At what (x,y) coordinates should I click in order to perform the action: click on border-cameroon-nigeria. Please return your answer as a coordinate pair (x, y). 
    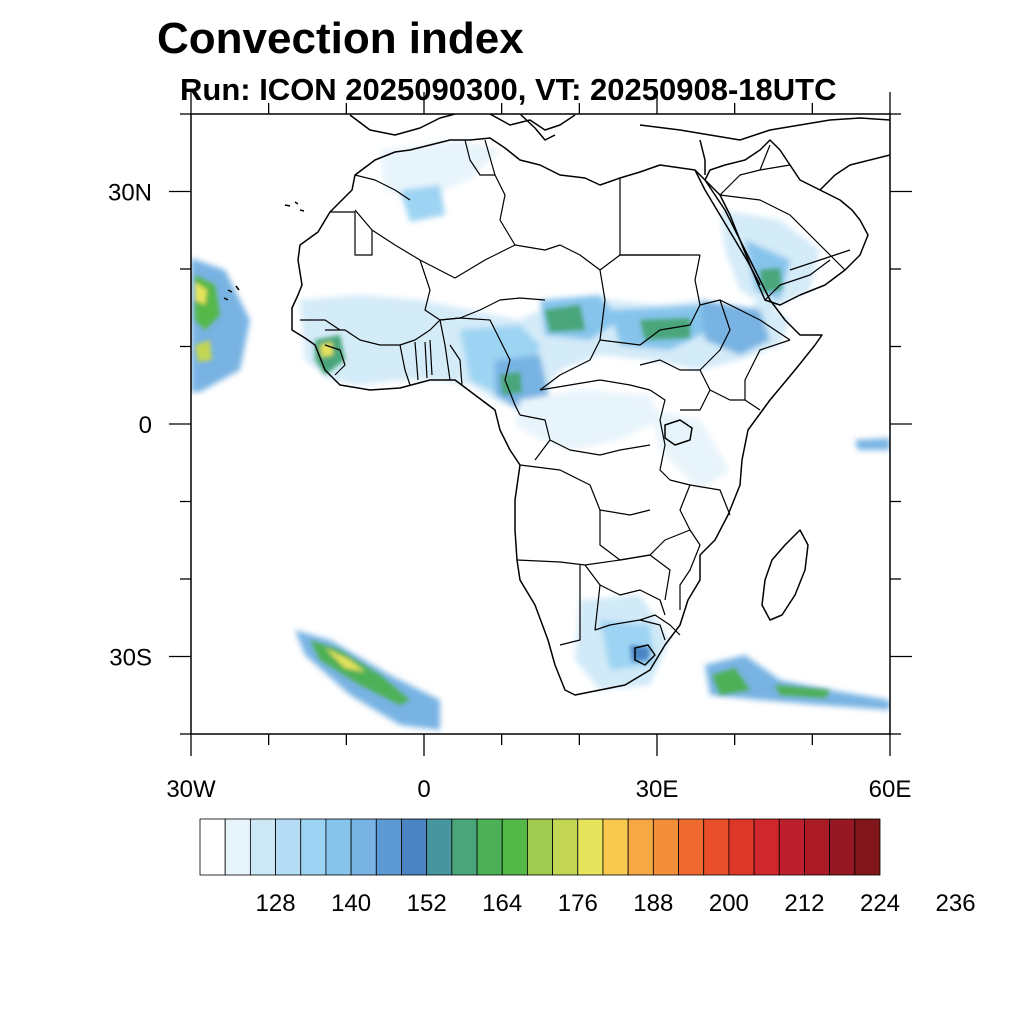
    Looking at the image, I should click on (510, 377).